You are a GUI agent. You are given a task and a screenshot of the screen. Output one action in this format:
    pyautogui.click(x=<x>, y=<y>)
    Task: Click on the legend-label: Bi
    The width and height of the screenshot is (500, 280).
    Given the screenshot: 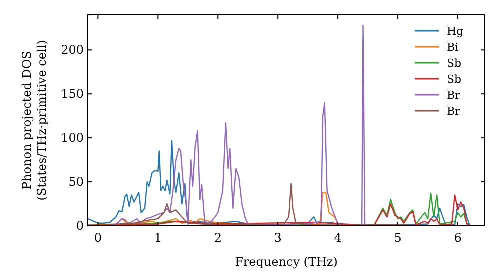 What is the action you would take?
    pyautogui.click(x=453, y=47)
    